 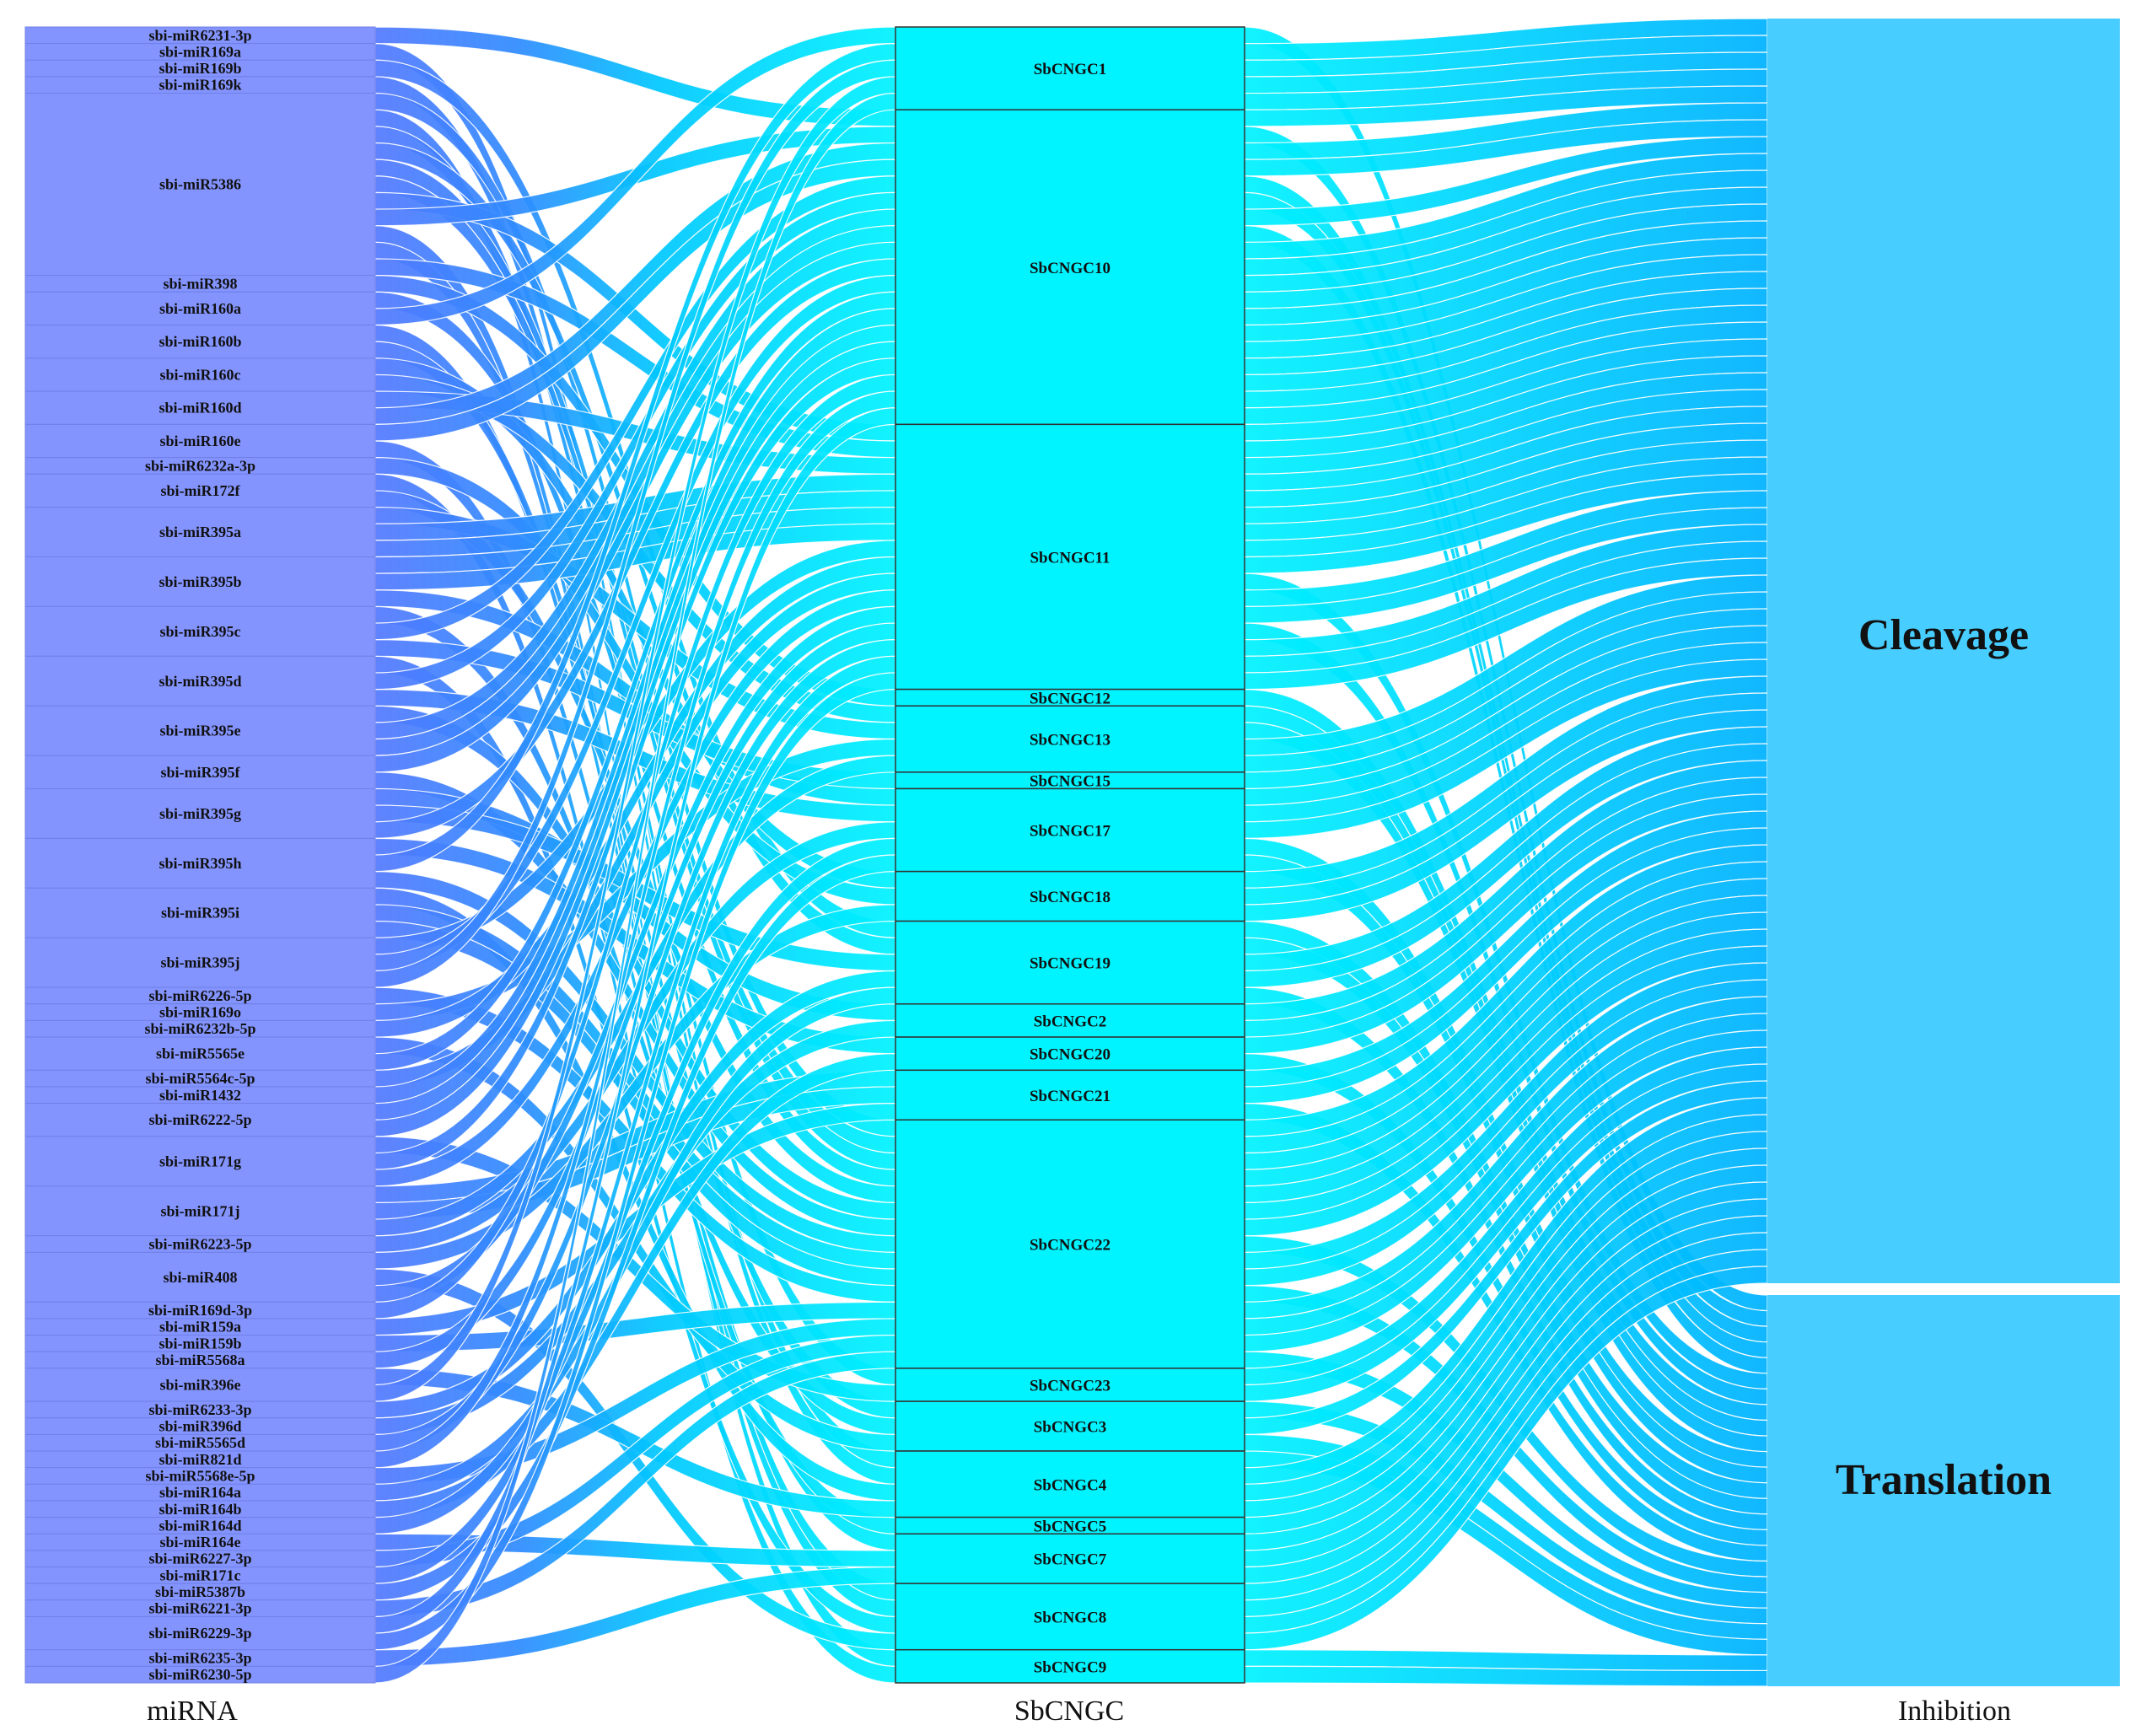 I want to click on mirna-label: sbi-miR6235-3p, so click(x=199, y=1658).